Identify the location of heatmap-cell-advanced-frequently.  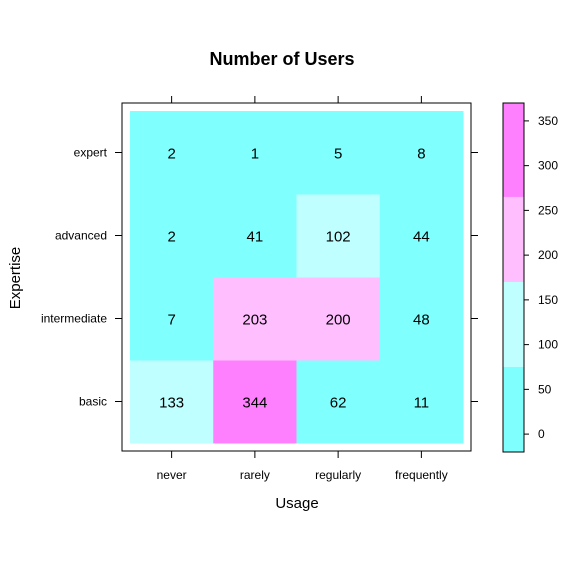
(421, 236).